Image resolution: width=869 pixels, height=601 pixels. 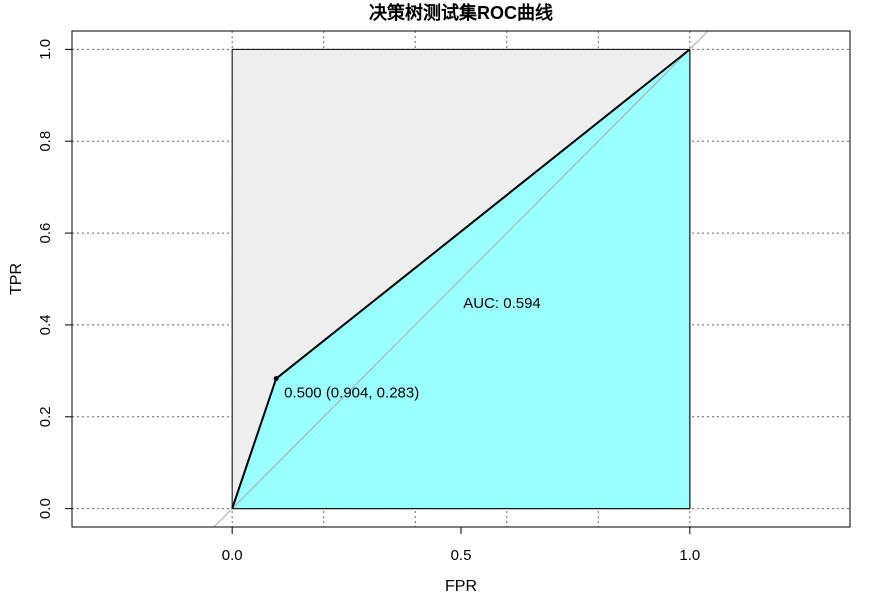 What do you see at coordinates (502, 303) in the screenshot?
I see `auc-label: AUC: 0.594` at bounding box center [502, 303].